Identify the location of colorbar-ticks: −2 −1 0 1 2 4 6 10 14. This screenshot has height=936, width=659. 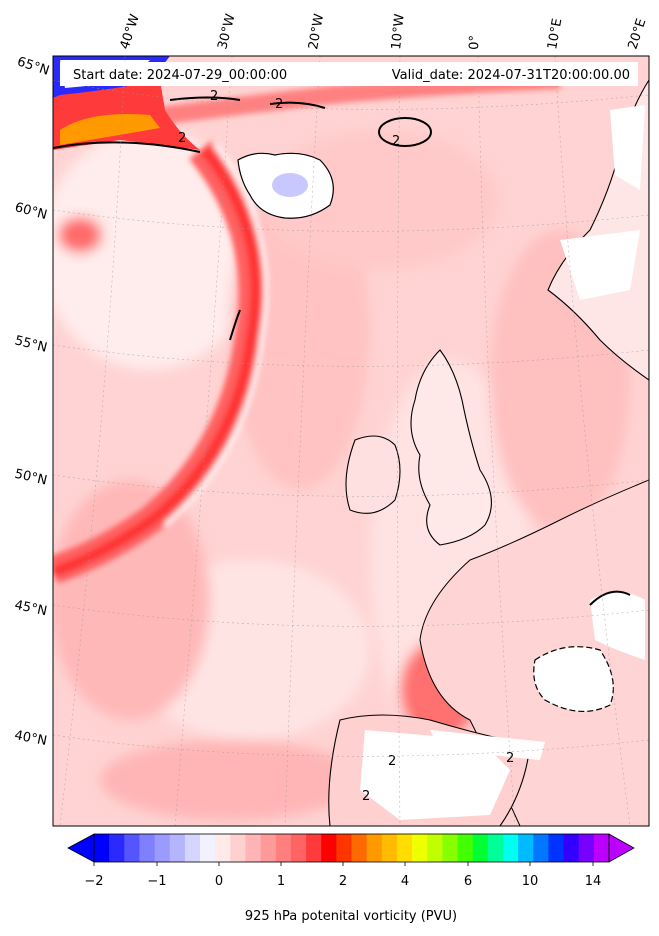
(342, 881).